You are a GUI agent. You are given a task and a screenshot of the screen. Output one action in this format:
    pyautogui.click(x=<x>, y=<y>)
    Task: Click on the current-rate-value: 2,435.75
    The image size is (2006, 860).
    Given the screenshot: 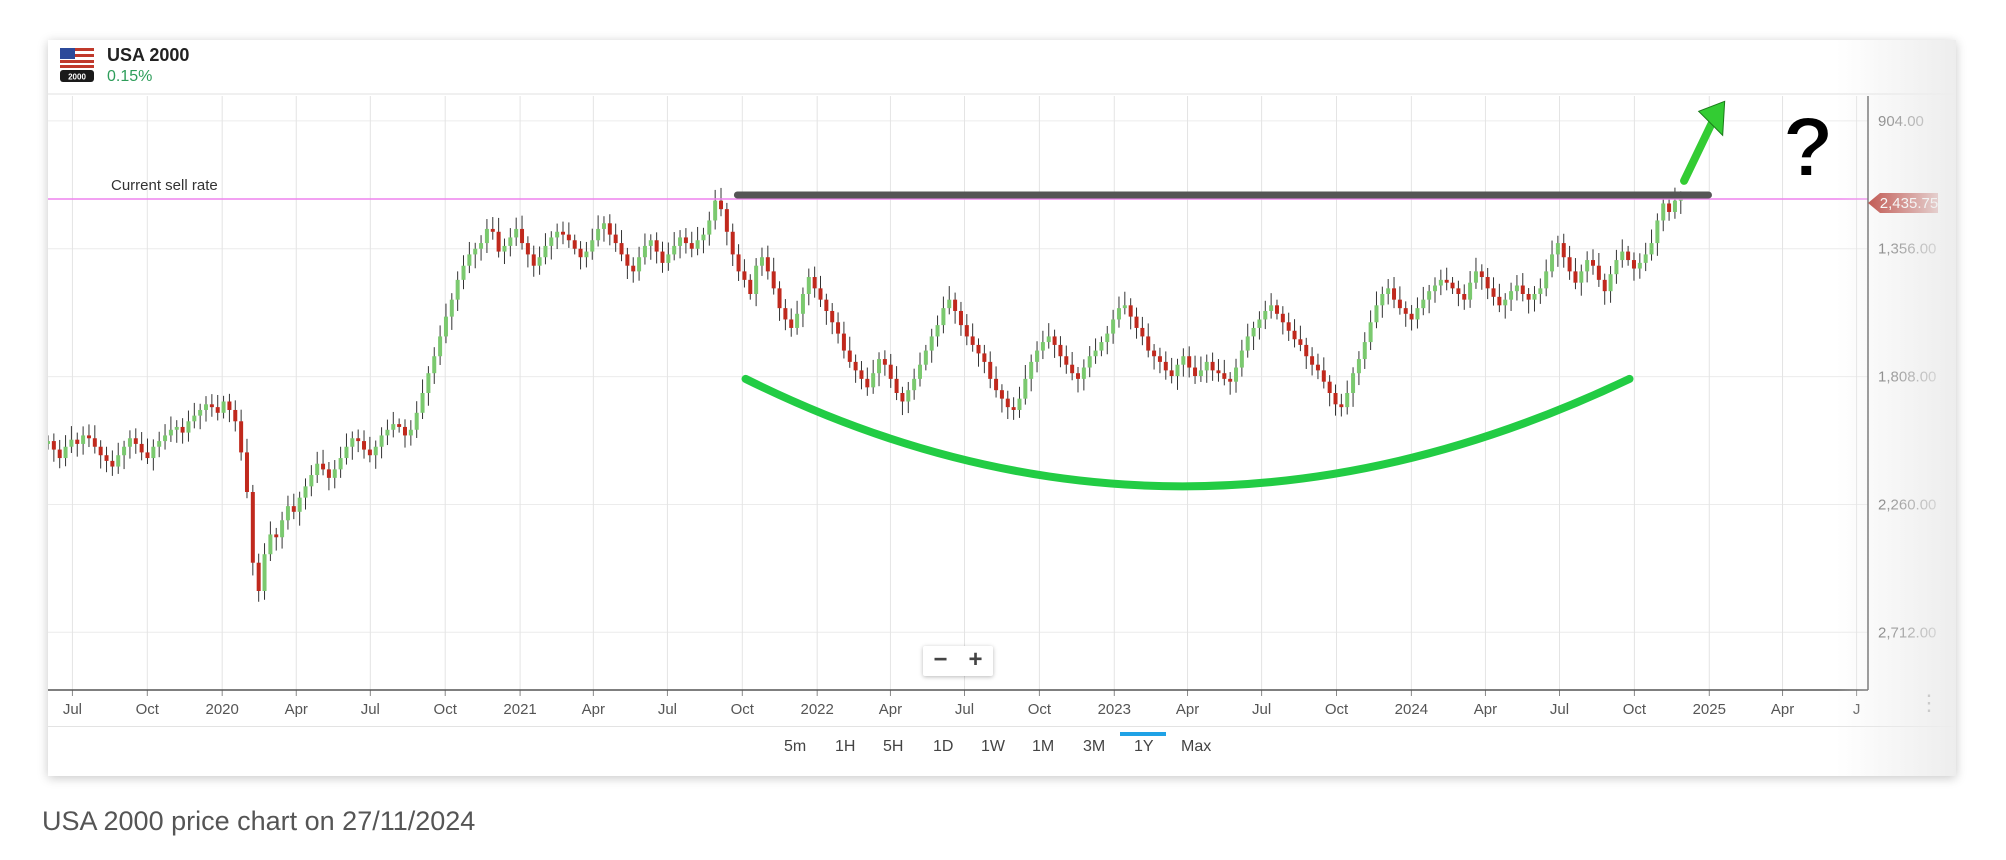 What is the action you would take?
    pyautogui.click(x=1909, y=203)
    